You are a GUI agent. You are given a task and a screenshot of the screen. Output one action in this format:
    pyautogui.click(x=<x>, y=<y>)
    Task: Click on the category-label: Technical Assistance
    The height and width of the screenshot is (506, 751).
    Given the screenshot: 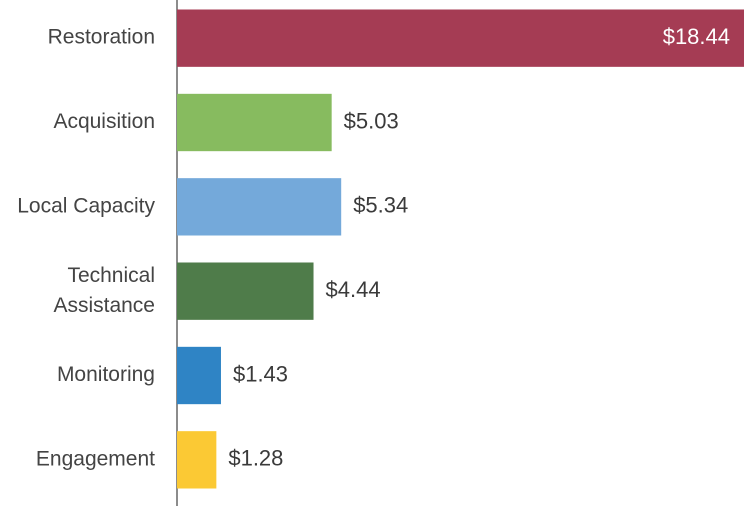 What is the action you would take?
    pyautogui.click(x=102, y=290)
    